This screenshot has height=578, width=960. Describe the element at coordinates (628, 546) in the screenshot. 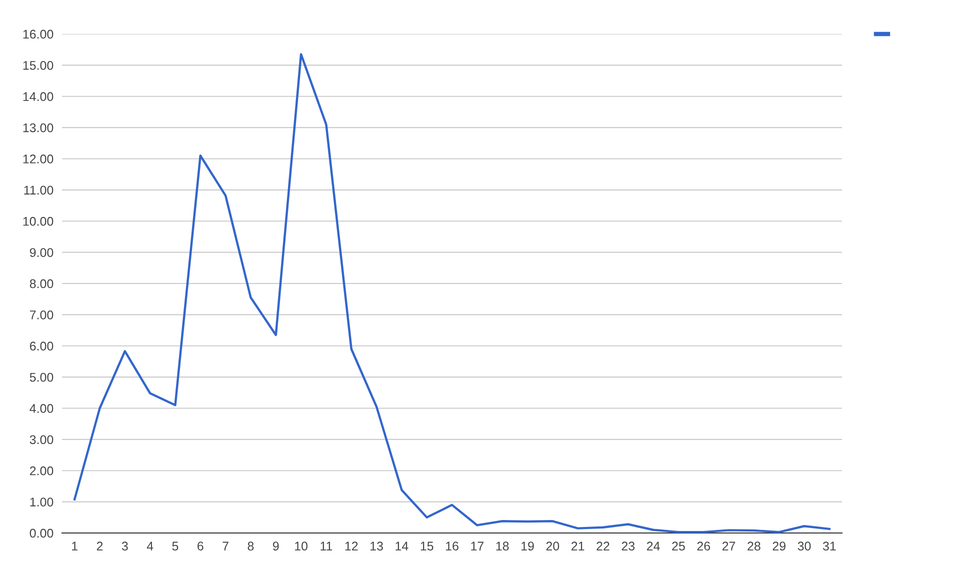

I see `x-tick-label: 23` at that location.